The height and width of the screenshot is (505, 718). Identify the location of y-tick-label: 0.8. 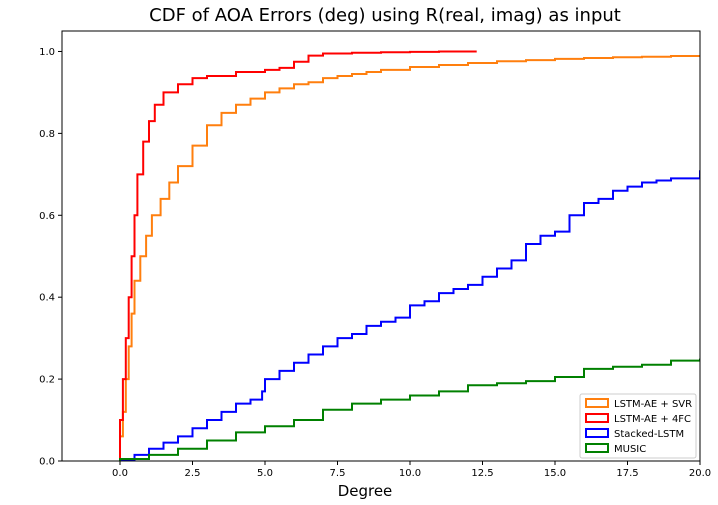
(47, 134).